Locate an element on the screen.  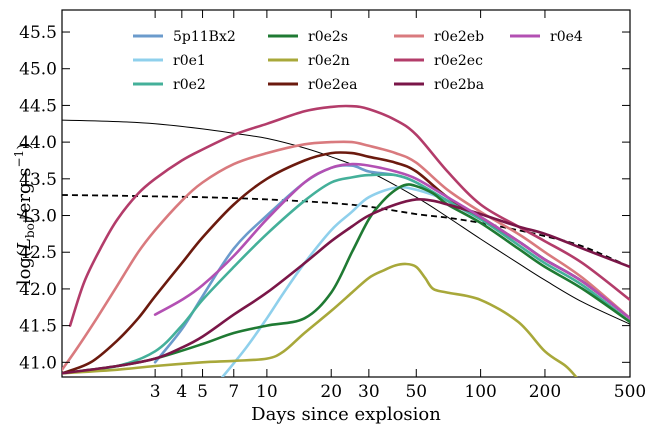
x-tick-label: 50 is located at coordinates (416, 392).